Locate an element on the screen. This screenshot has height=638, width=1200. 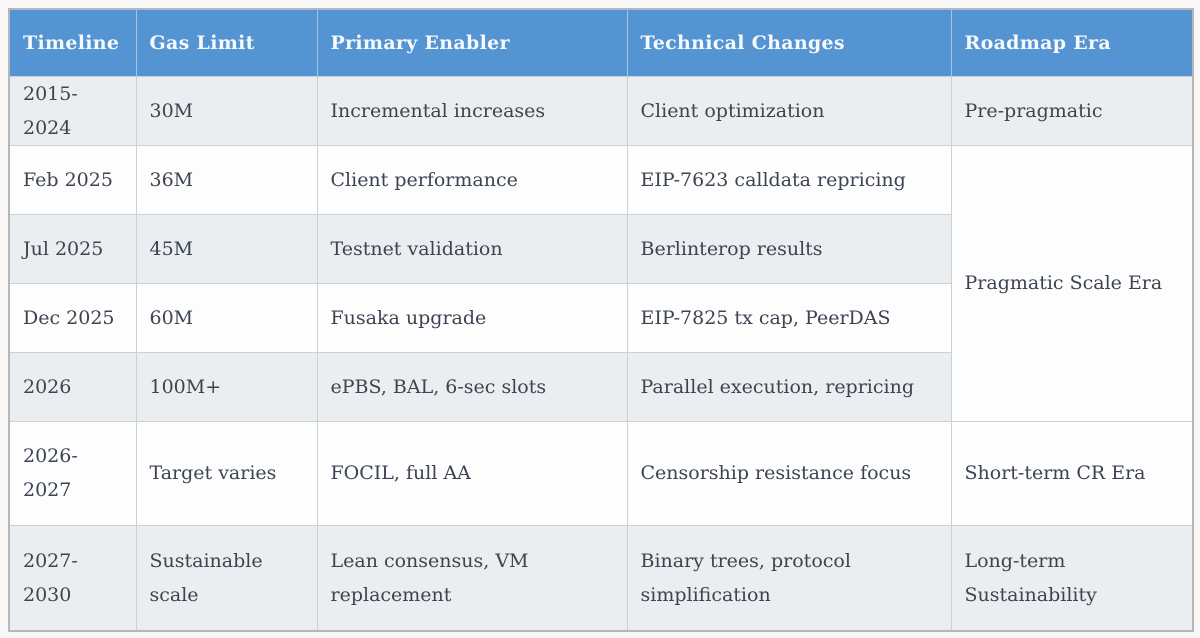
column-header-timeline: Timeline is located at coordinates (73, 43).